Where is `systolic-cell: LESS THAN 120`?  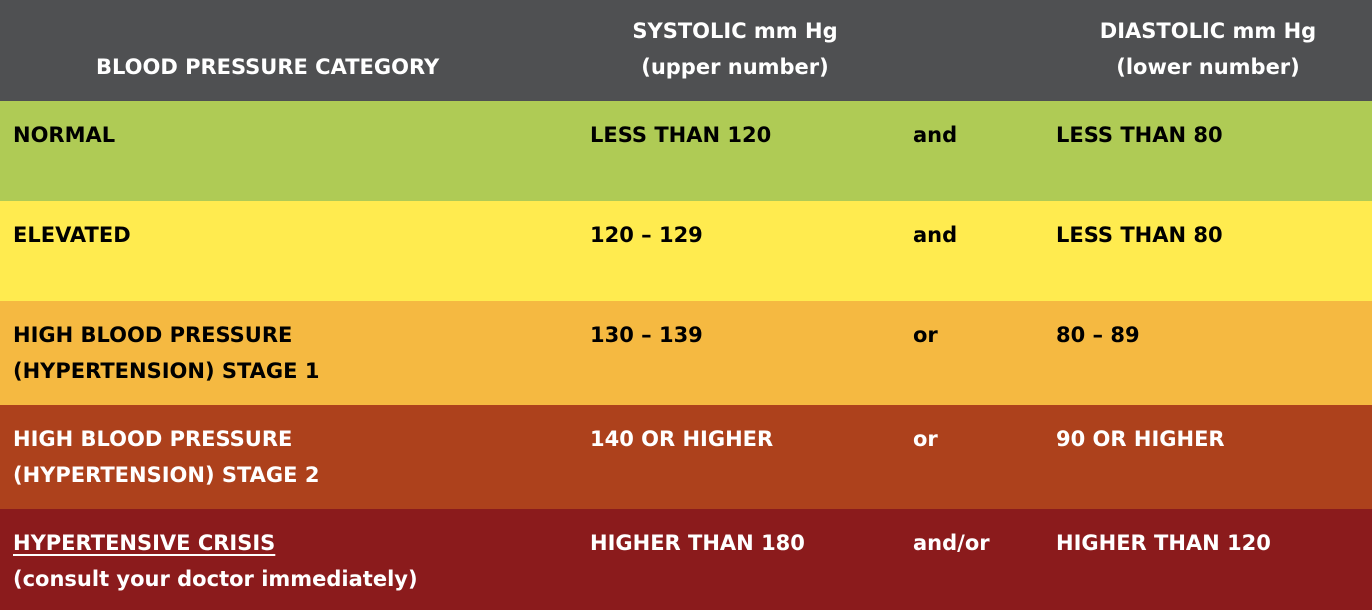
systolic-cell: LESS THAN 120 is located at coordinates (681, 135).